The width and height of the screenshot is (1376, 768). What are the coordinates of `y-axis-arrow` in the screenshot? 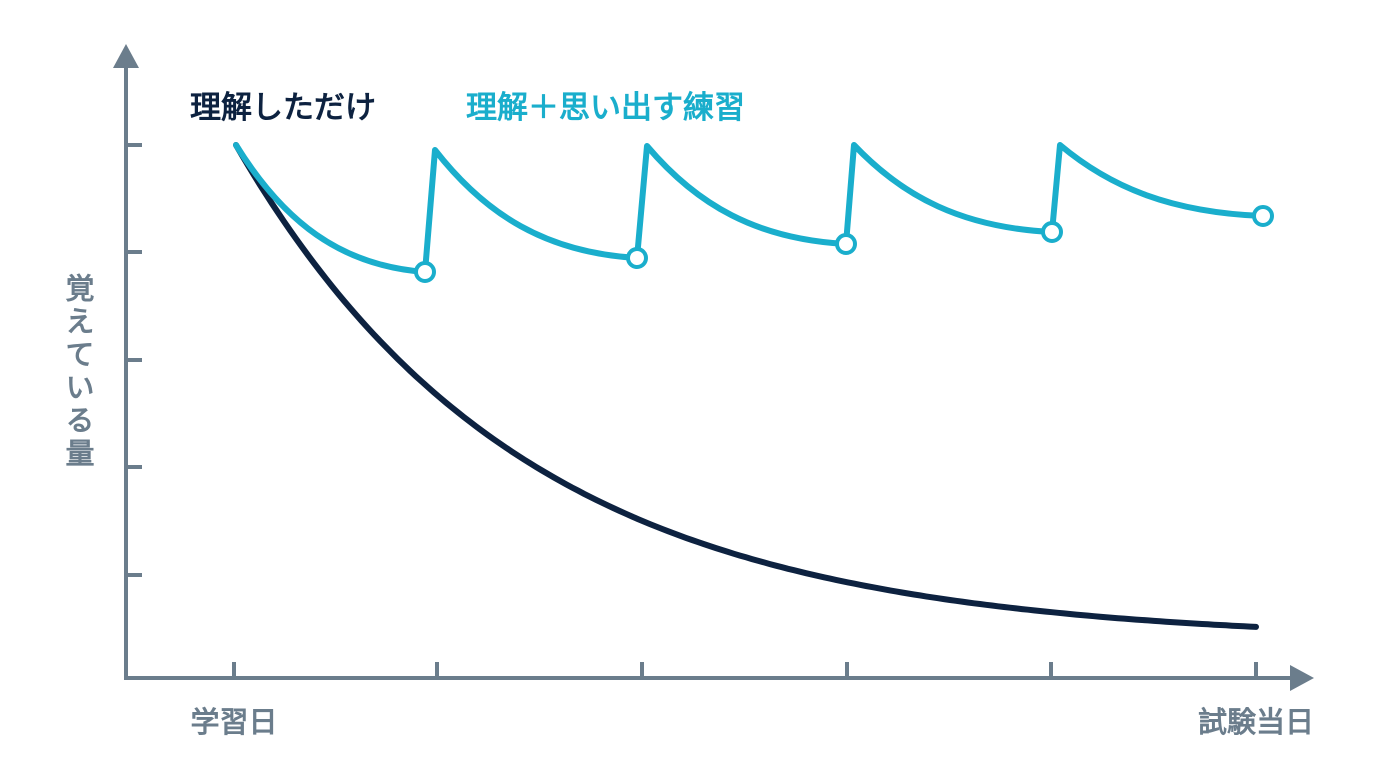 It's located at (126, 56).